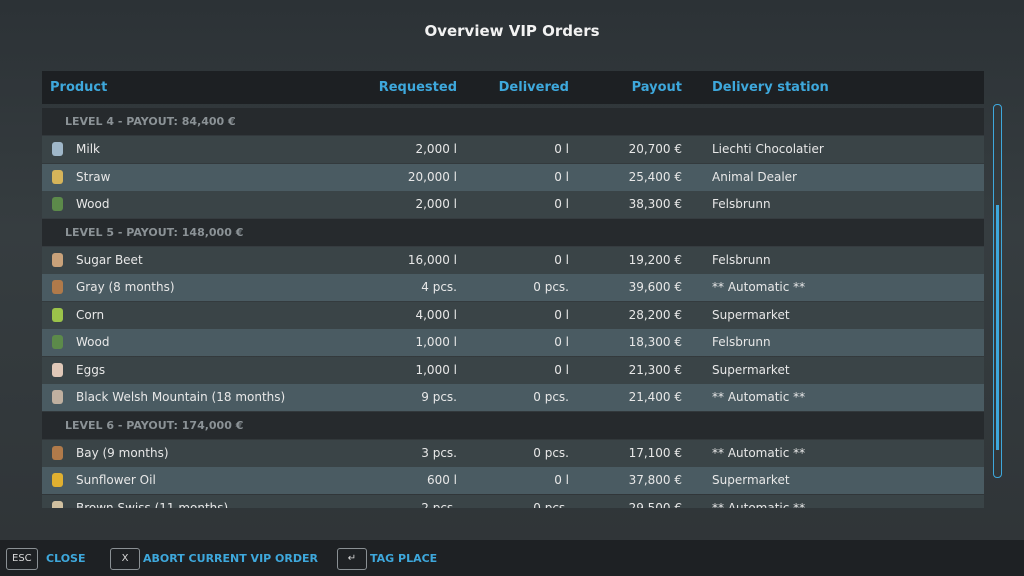 This screenshot has height=576, width=1024. Describe the element at coordinates (125, 287) in the screenshot. I see `product-name: Gray (8 months)` at that location.